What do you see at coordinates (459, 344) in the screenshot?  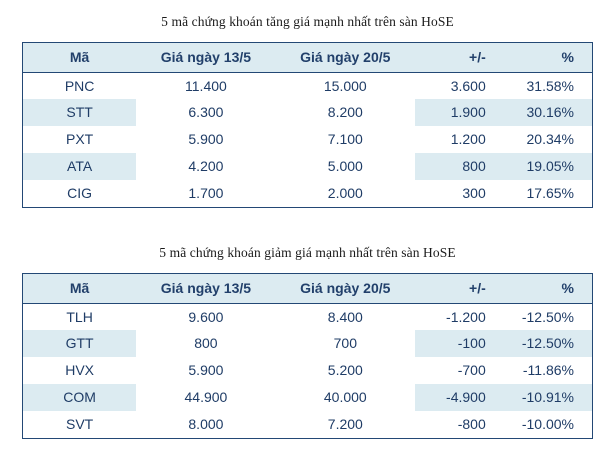 I see `cell-change: -100` at bounding box center [459, 344].